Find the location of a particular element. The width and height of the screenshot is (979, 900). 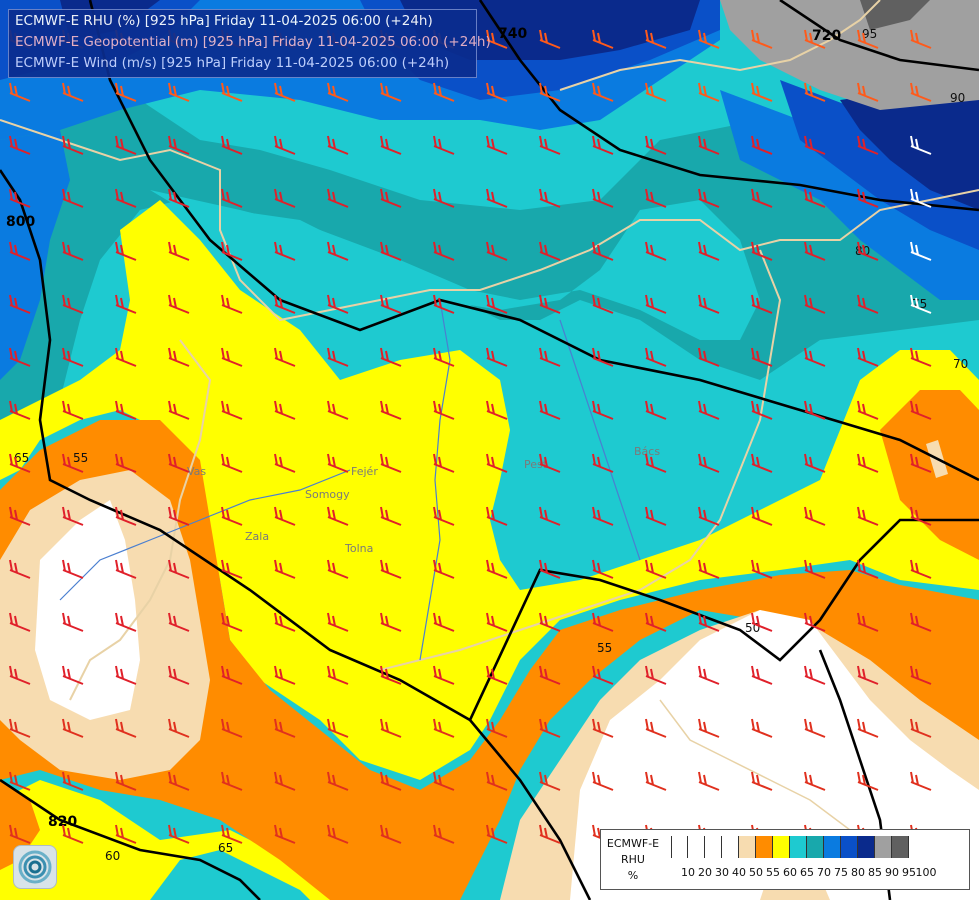

river-line is located at coordinates (600, 440).